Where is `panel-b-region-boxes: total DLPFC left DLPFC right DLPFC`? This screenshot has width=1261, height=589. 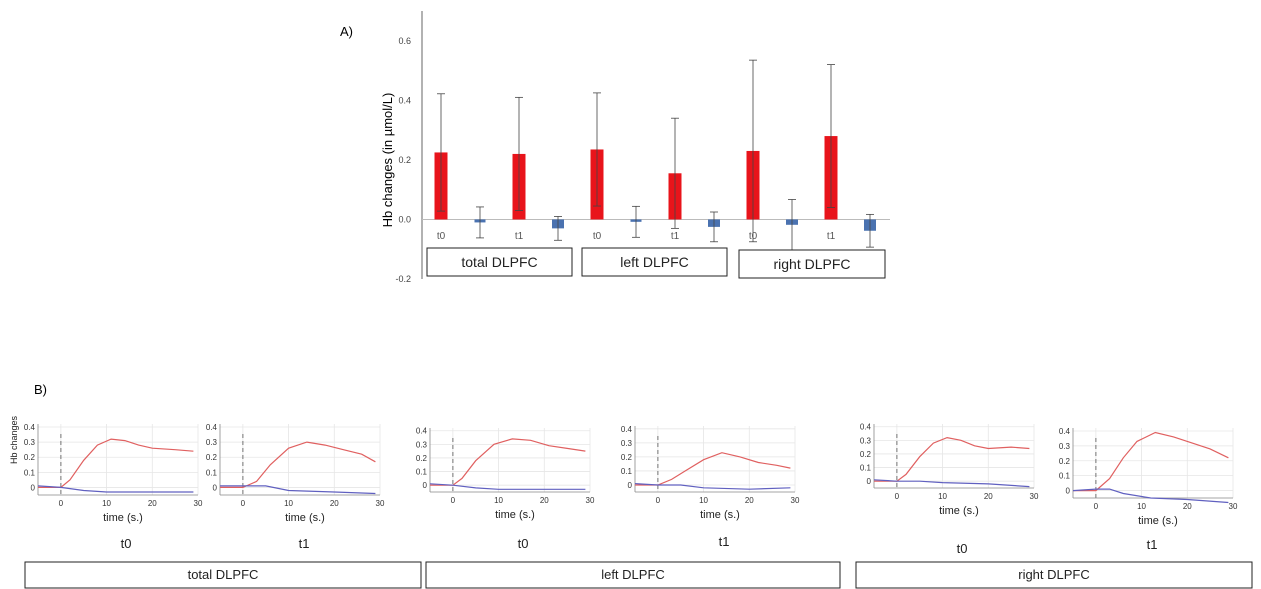 panel-b-region-boxes: total DLPFC left DLPFC right DLPFC is located at coordinates (638, 575).